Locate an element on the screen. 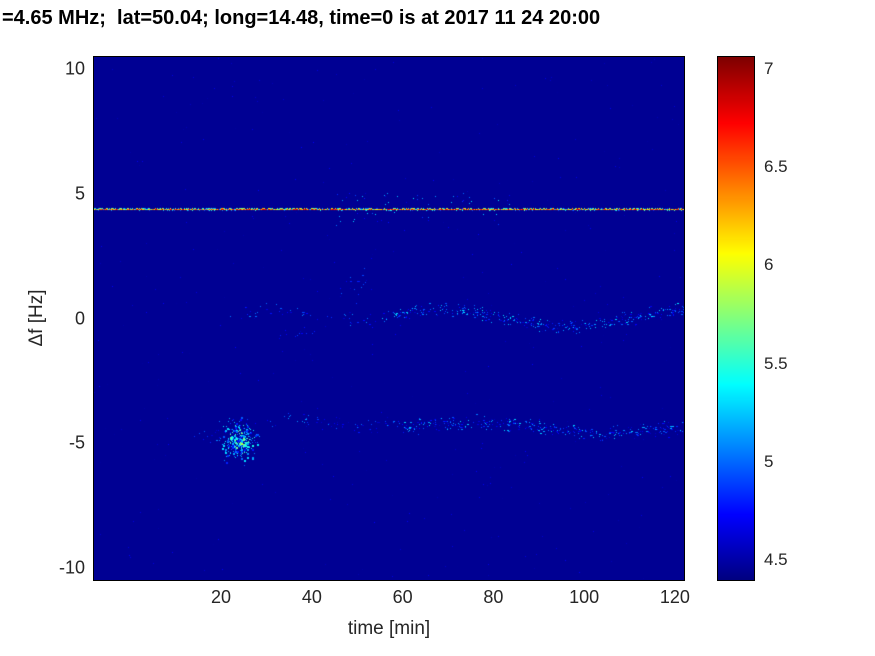 This screenshot has height=656, width=875. colorbar-tick-label: 5.5 is located at coordinates (776, 363).